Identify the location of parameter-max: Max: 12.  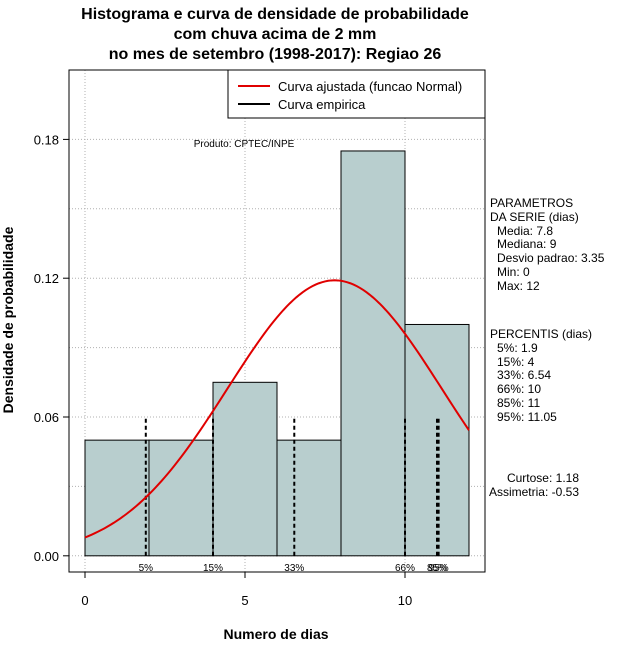
(518, 285).